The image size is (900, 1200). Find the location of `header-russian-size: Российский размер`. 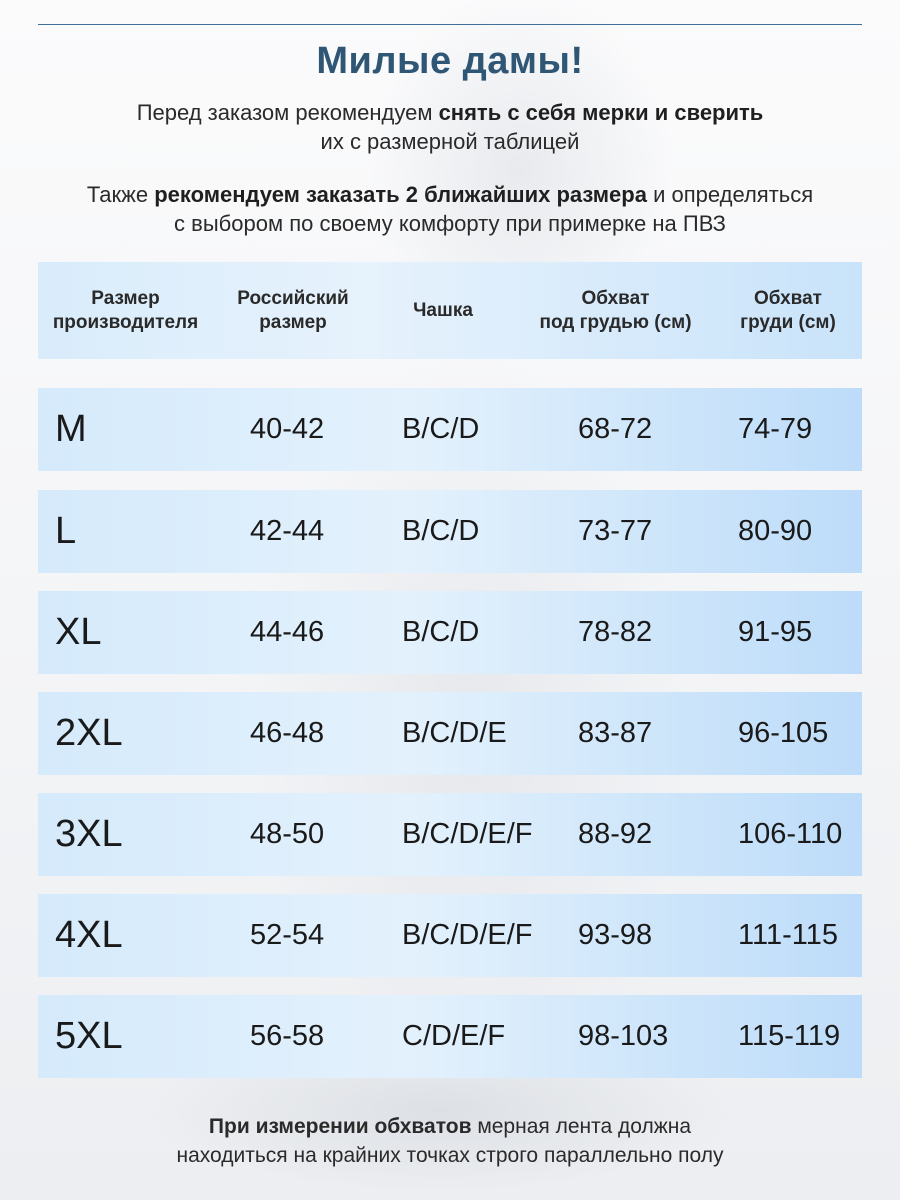

header-russian-size: Российский размер is located at coordinates (293, 310).